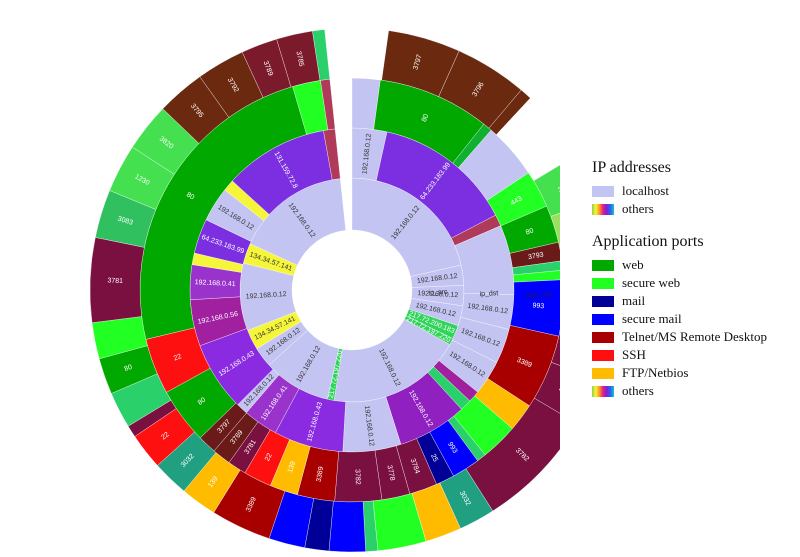  I want to click on legend-port-item: secure web, so click(694, 283).